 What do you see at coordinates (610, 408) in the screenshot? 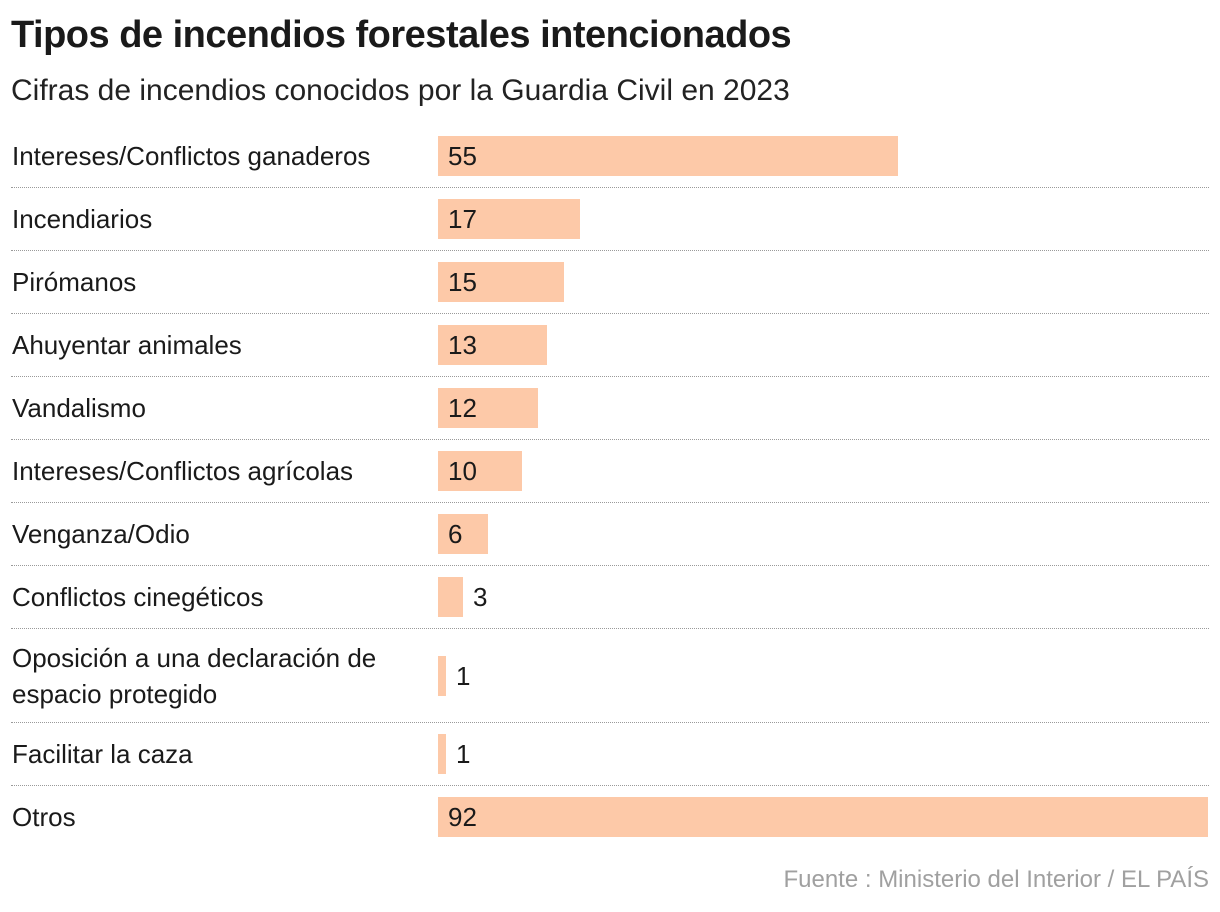
I see `bar-row: Vandalismo 12` at bounding box center [610, 408].